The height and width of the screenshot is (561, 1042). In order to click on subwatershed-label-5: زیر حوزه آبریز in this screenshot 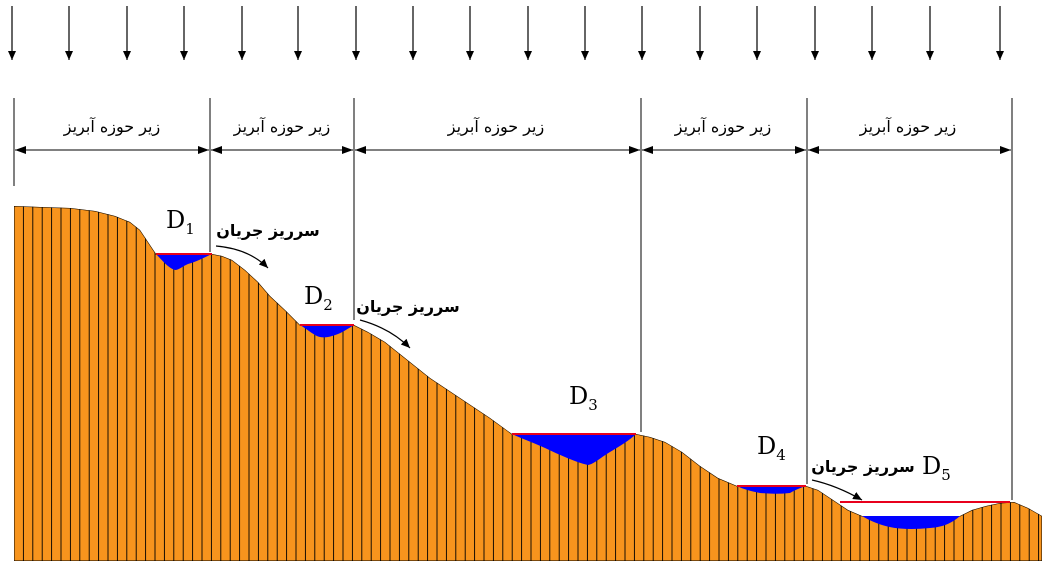, I will do `click(907, 127)`.